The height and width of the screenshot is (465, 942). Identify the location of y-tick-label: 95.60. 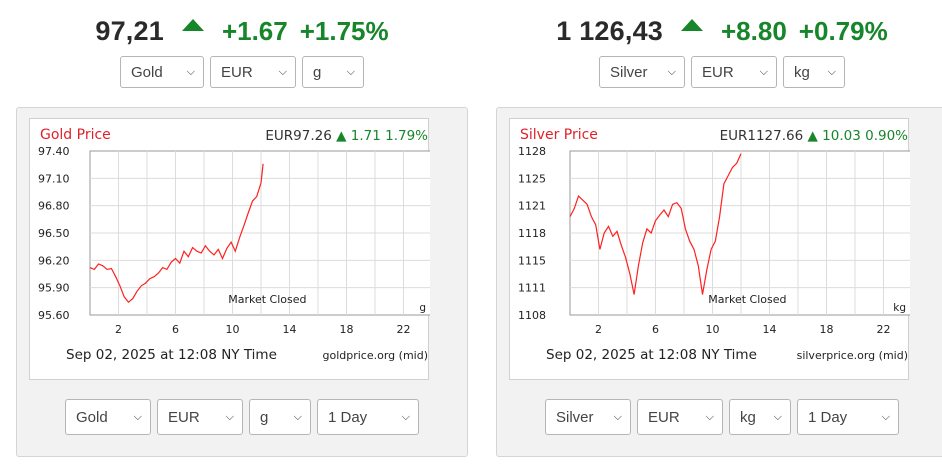
(54, 315).